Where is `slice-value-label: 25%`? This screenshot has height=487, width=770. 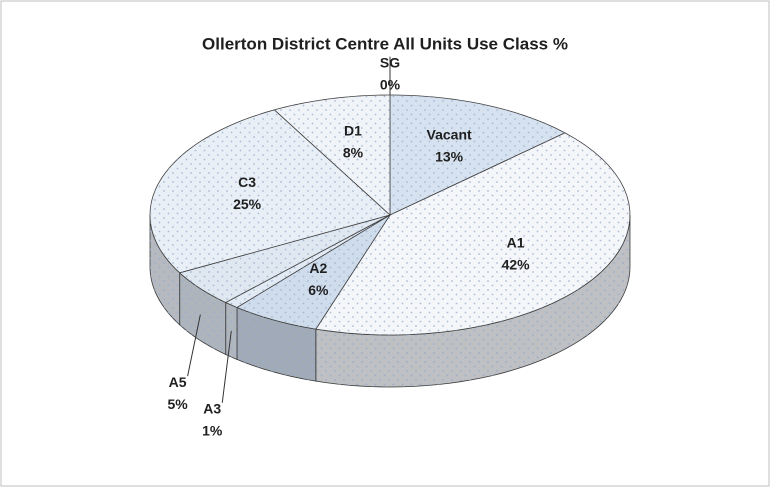
slice-value-label: 25% is located at coordinates (247, 204).